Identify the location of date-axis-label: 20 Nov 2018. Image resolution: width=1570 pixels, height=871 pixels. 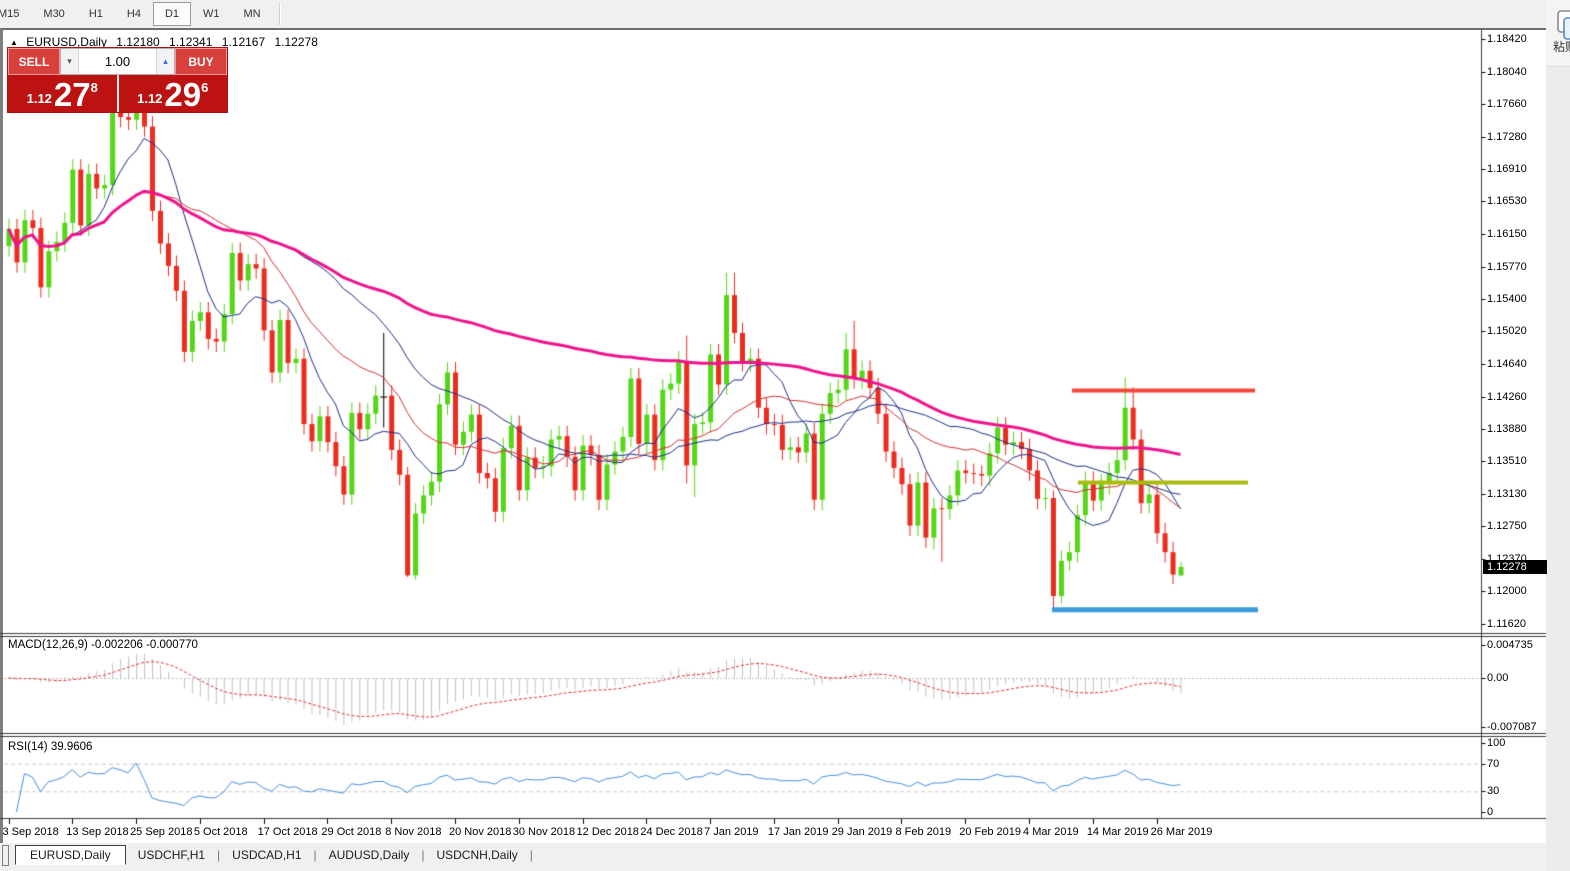
(480, 832).